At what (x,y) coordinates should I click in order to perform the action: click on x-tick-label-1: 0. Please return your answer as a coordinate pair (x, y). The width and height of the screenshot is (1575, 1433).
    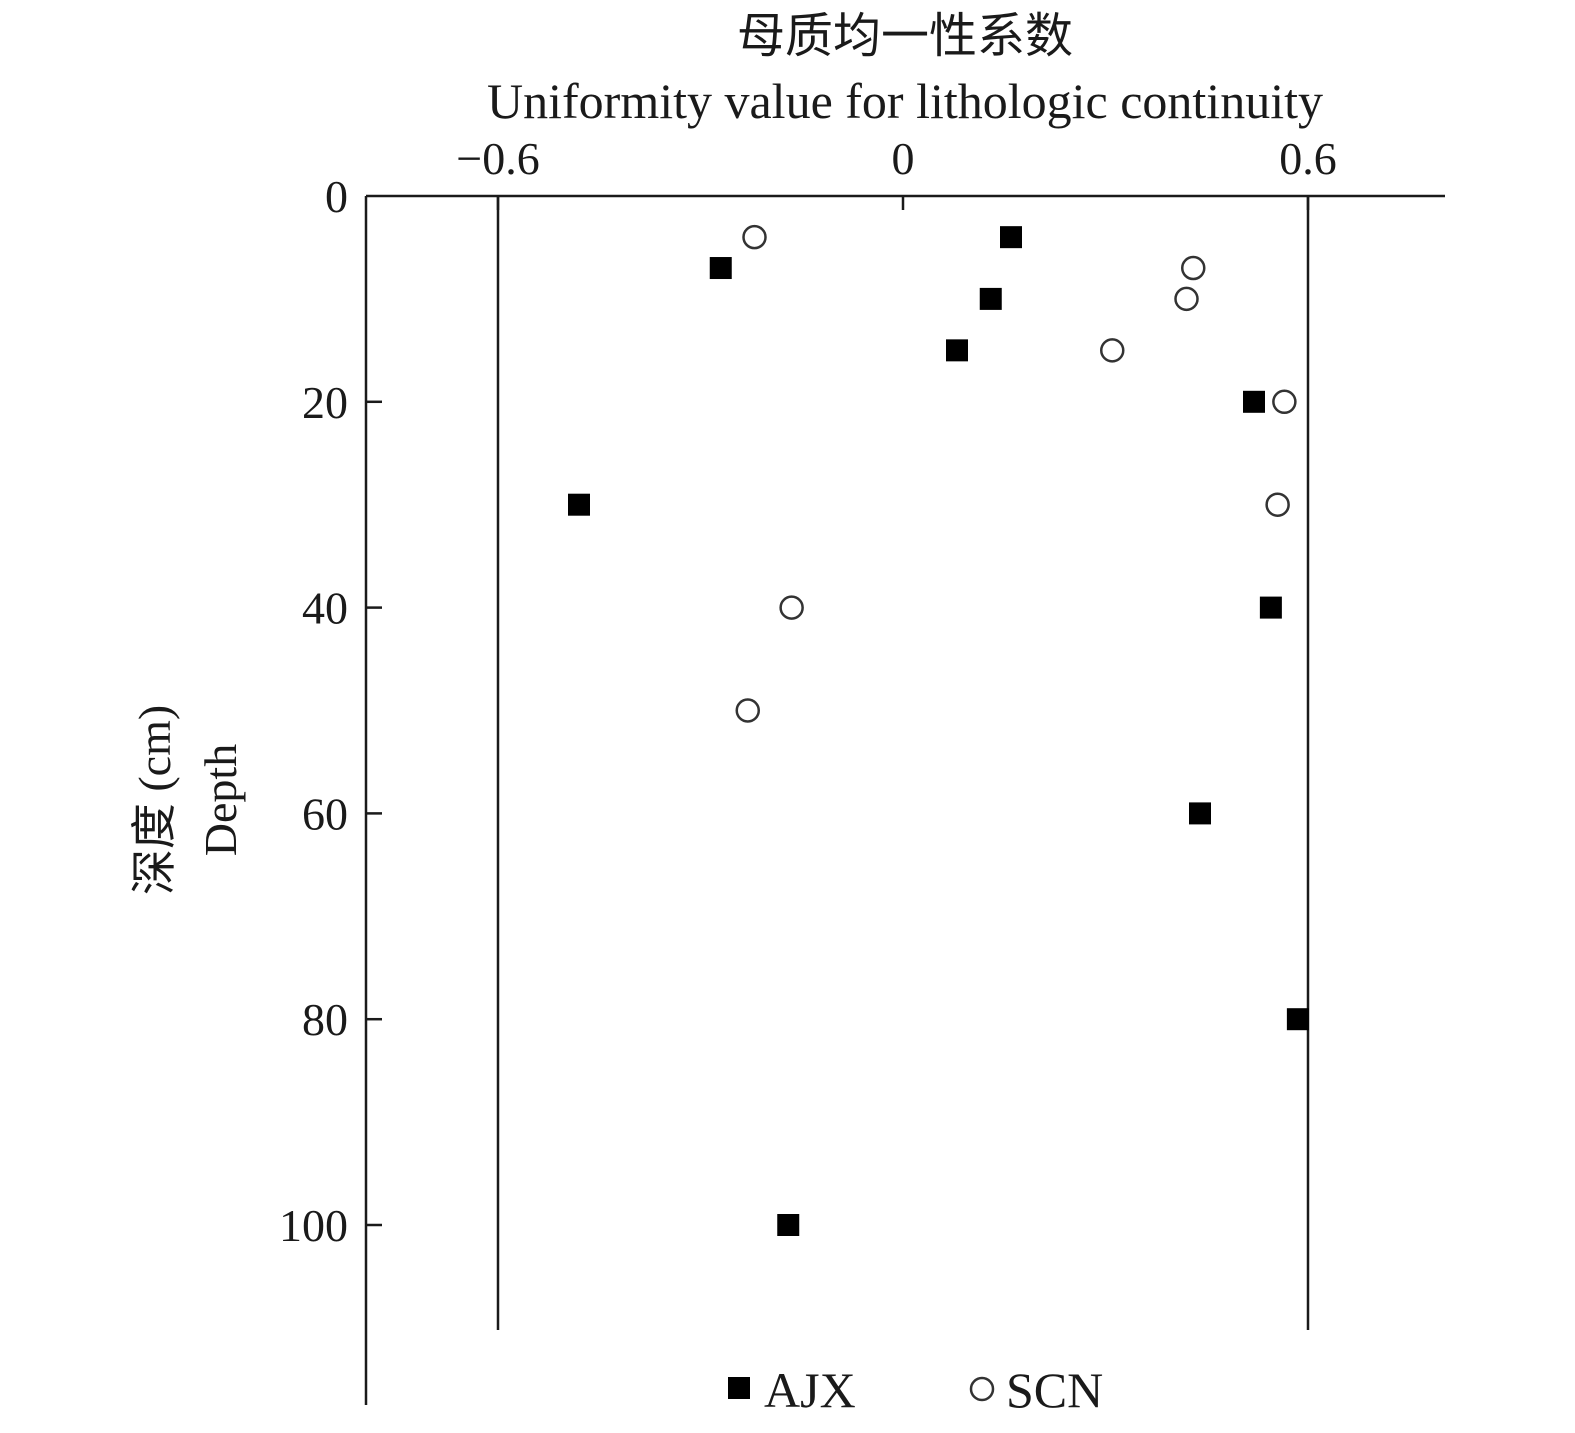
    Looking at the image, I should click on (903, 158).